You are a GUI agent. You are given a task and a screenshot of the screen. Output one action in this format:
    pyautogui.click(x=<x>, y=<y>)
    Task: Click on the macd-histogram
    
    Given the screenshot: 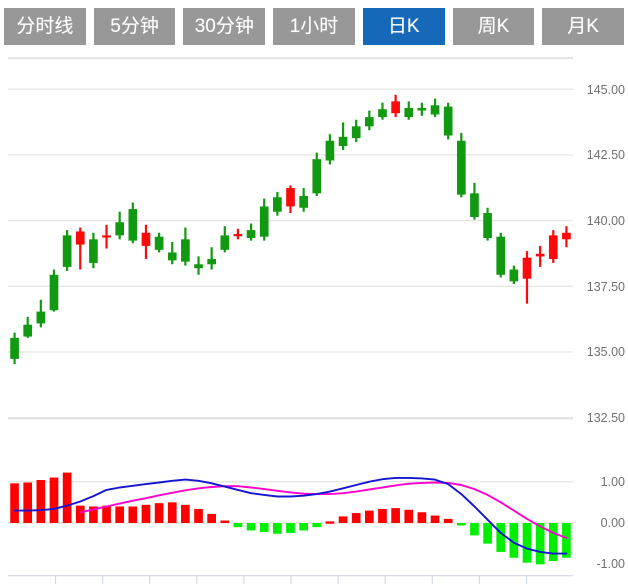 What is the action you would take?
    pyautogui.click(x=290, y=518)
    